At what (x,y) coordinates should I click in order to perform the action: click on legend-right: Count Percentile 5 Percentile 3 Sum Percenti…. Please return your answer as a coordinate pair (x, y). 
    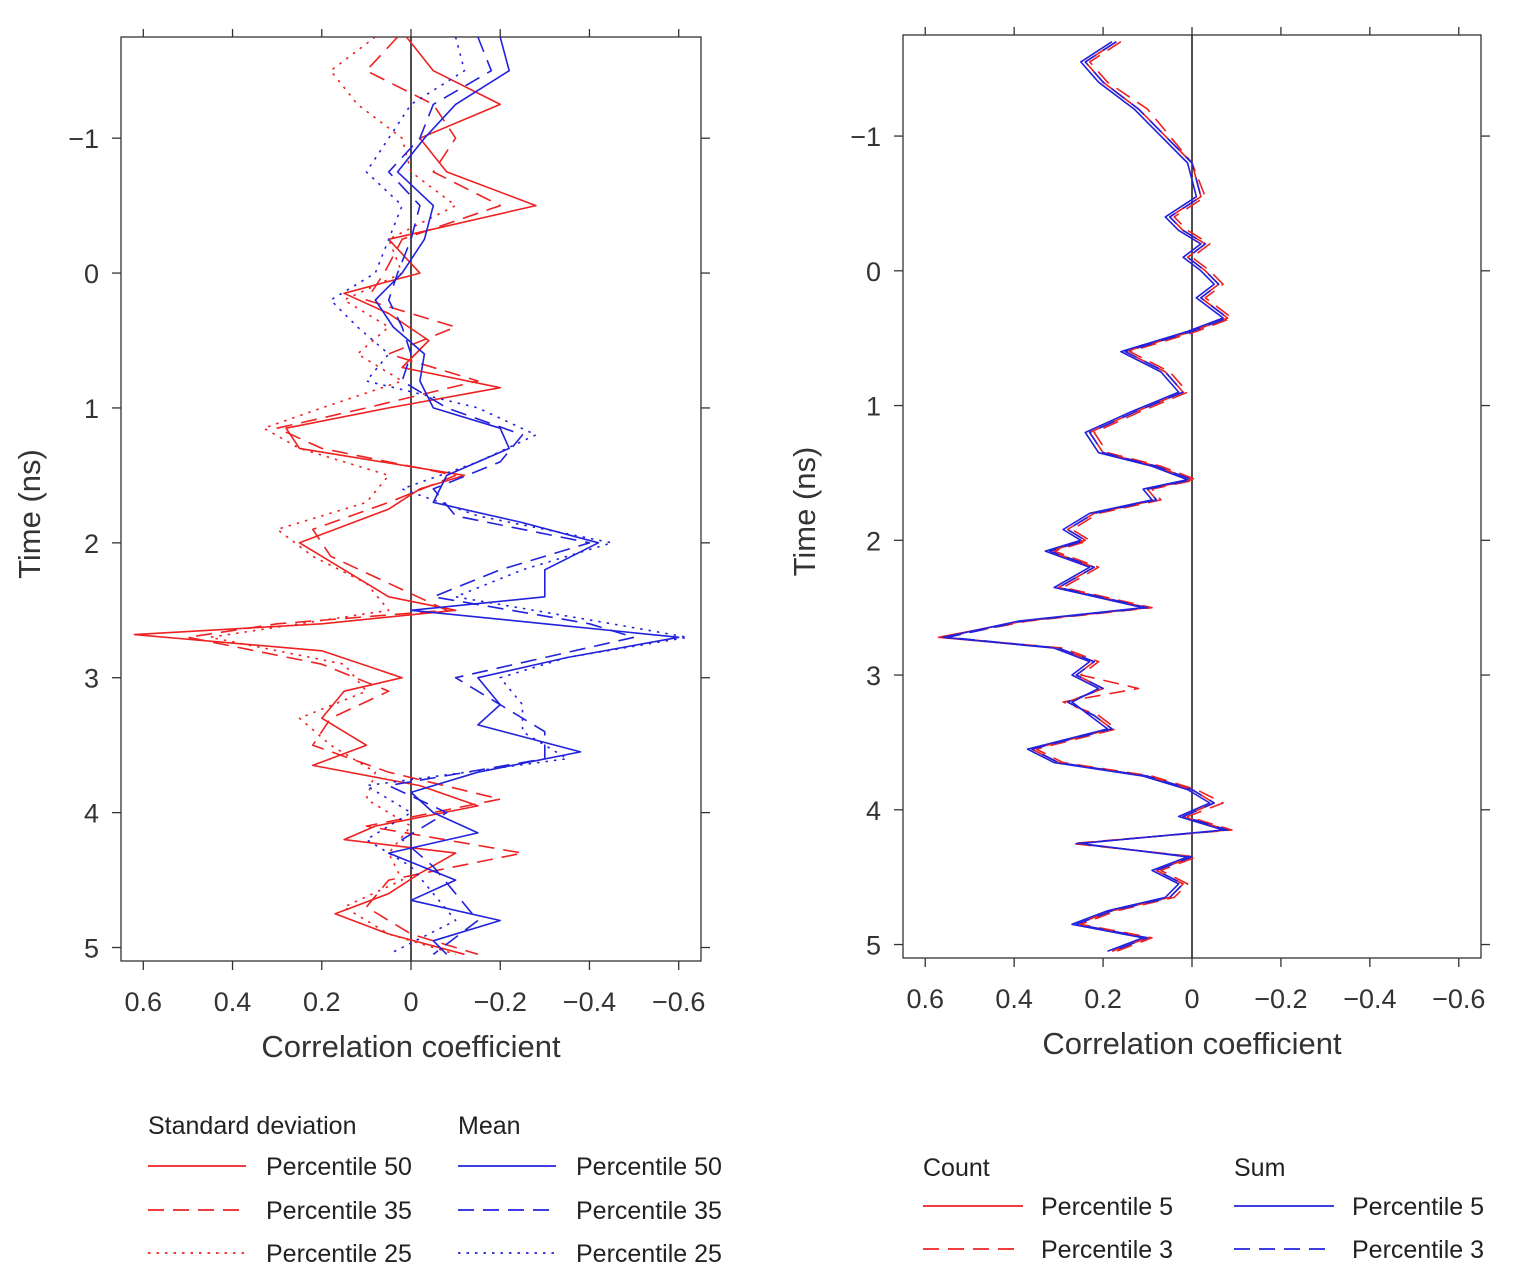
    Looking at the image, I should click on (1203, 1209).